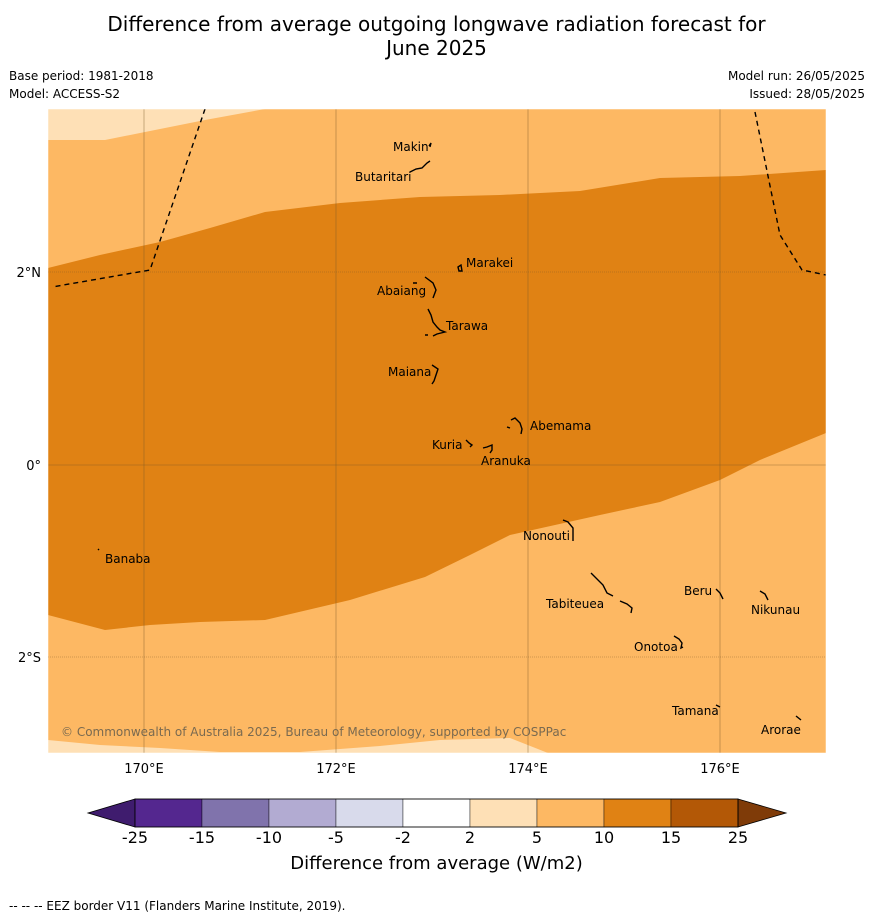 The height and width of the screenshot is (919, 873). I want to click on lon-tick-170: 170°E, so click(144, 769).